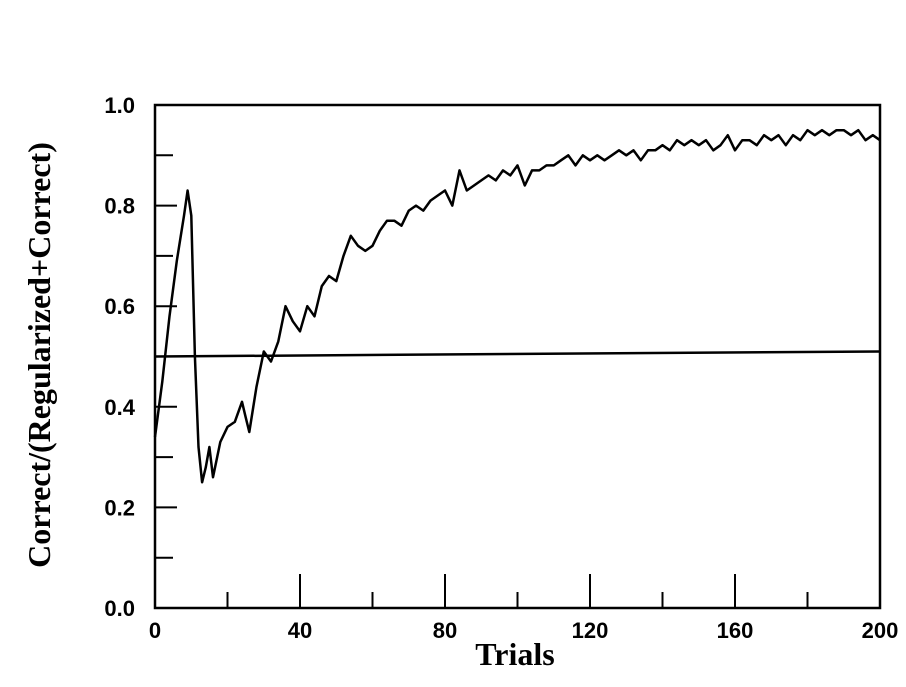 The width and height of the screenshot is (906, 687). Describe the element at coordinates (119, 206) in the screenshot. I see `y-tick-label: 0.8` at that location.